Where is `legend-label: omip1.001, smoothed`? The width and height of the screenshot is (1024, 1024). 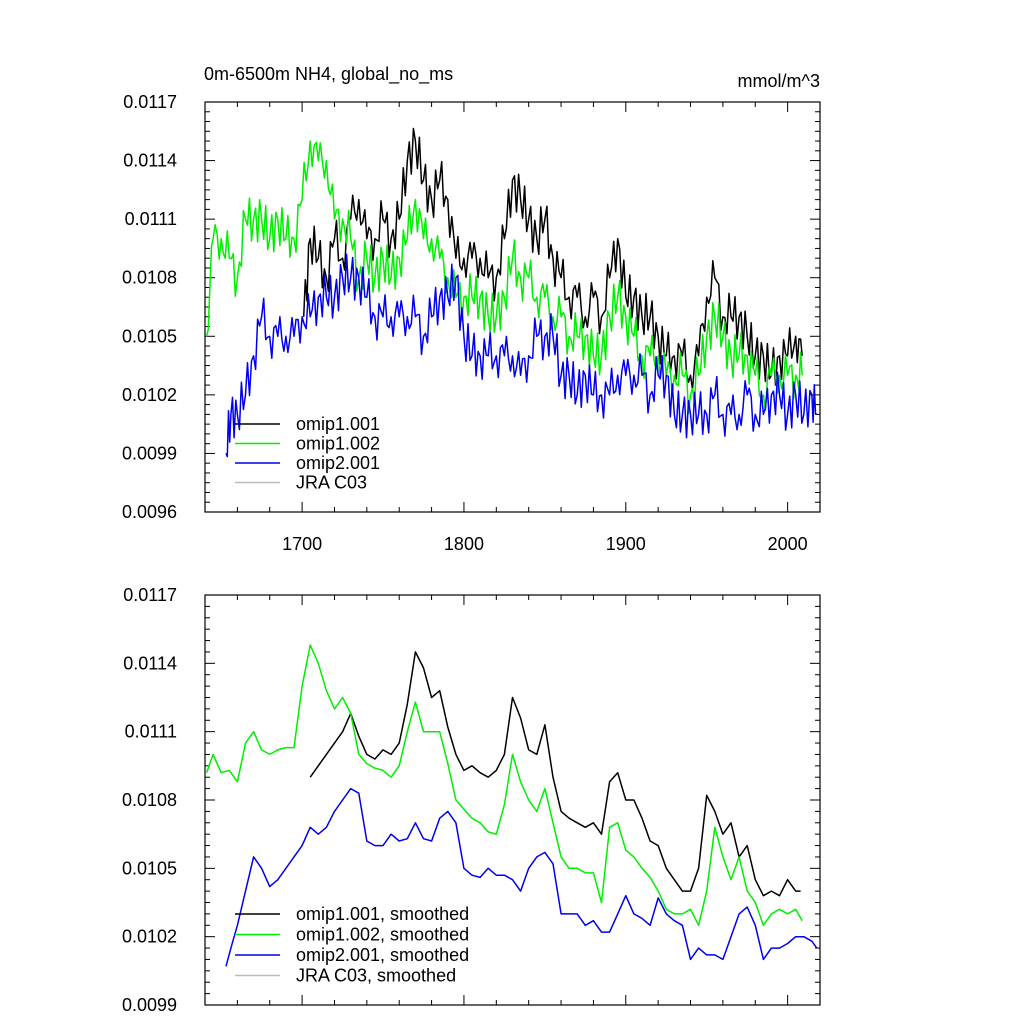 legend-label: omip1.001, smoothed is located at coordinates (382, 914).